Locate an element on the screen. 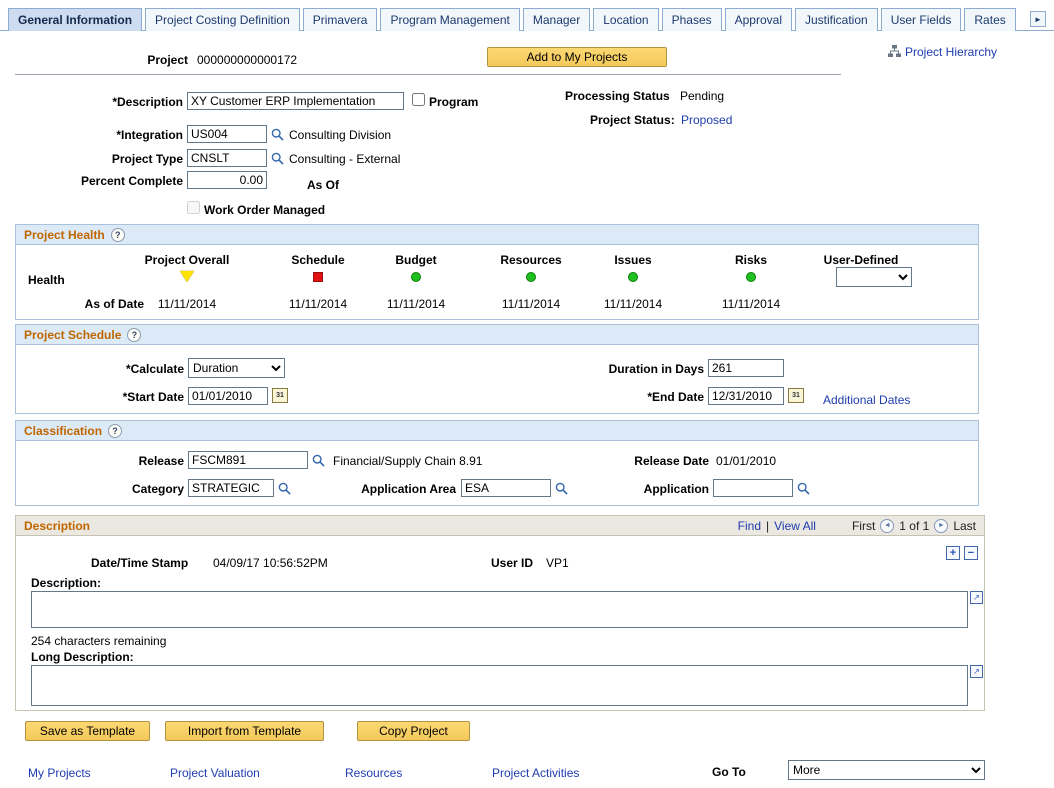 The width and height of the screenshot is (1054, 788). percent-complete-input is located at coordinates (227, 180).